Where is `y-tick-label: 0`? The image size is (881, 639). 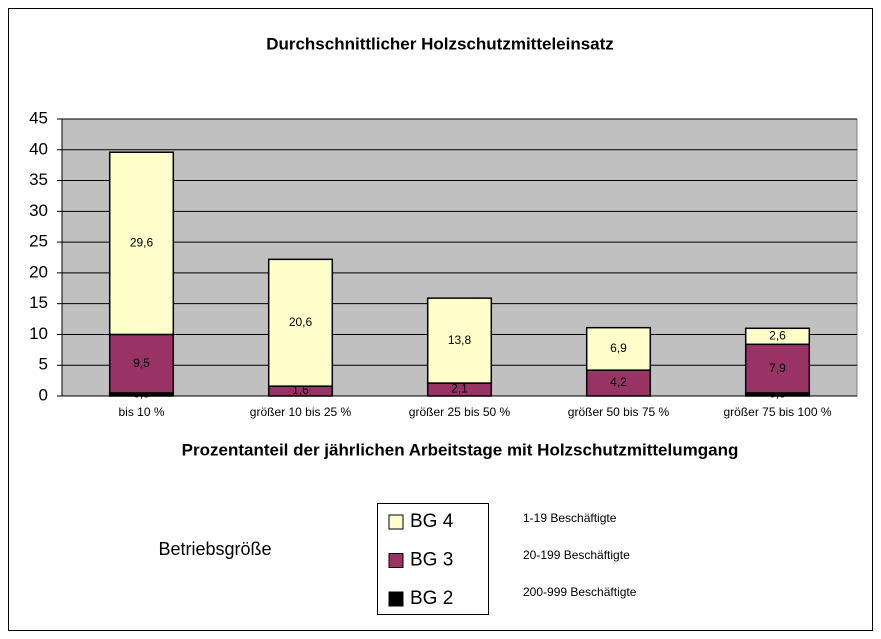
y-tick-label: 0 is located at coordinates (43, 394).